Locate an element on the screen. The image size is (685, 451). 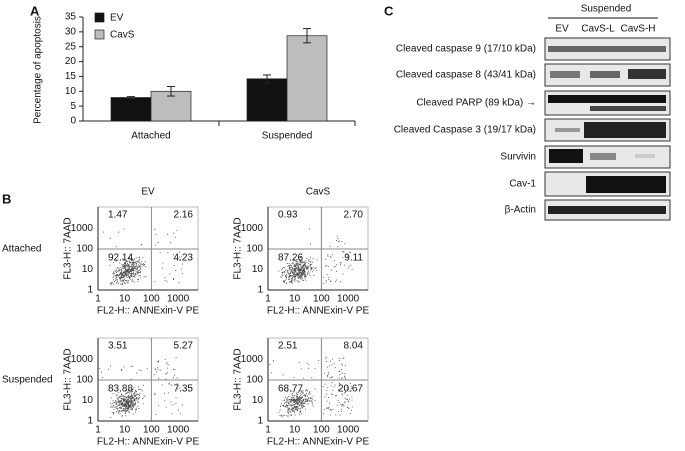
lane-label: CavS-H is located at coordinates (637, 29).